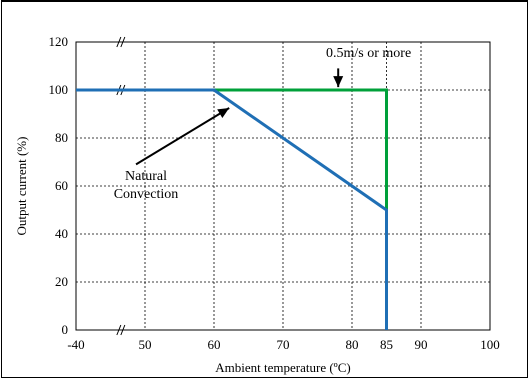 The image size is (530, 380). Describe the element at coordinates (146, 194) in the screenshot. I see `annotation-convection: Convection` at that location.